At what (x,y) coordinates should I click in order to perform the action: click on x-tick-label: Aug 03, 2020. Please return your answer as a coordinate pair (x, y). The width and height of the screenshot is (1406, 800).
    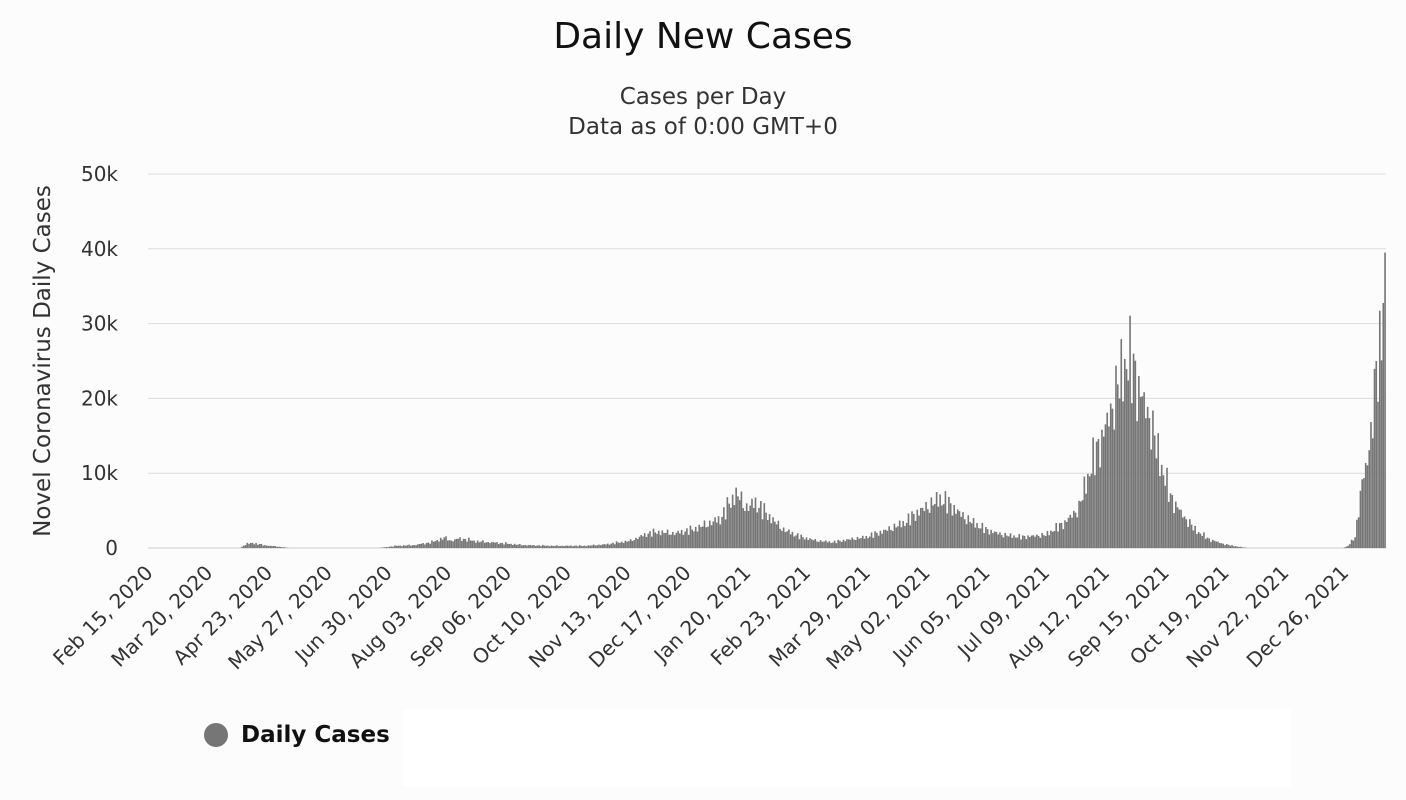
    Looking at the image, I should click on (400, 617).